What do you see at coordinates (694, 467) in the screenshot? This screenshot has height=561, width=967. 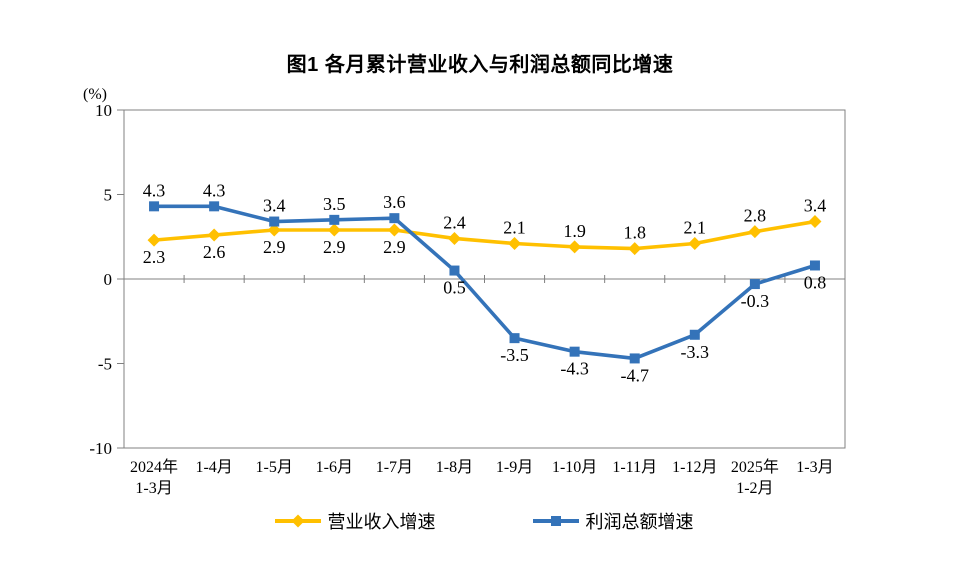 I see `x-axis-category-label: 1-12月` at bounding box center [694, 467].